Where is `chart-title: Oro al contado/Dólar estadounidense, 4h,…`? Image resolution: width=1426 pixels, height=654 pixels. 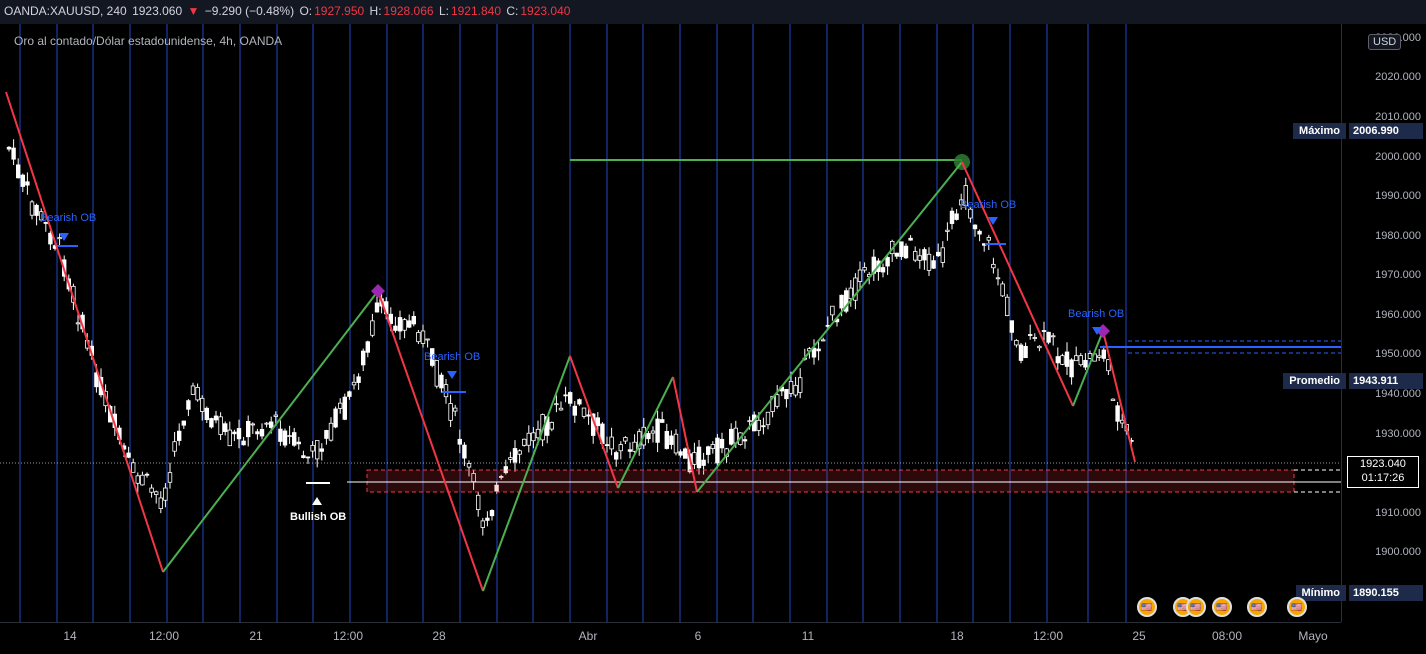 chart-title: Oro al contado/Dólar estadounidense, 4h,… is located at coordinates (148, 41).